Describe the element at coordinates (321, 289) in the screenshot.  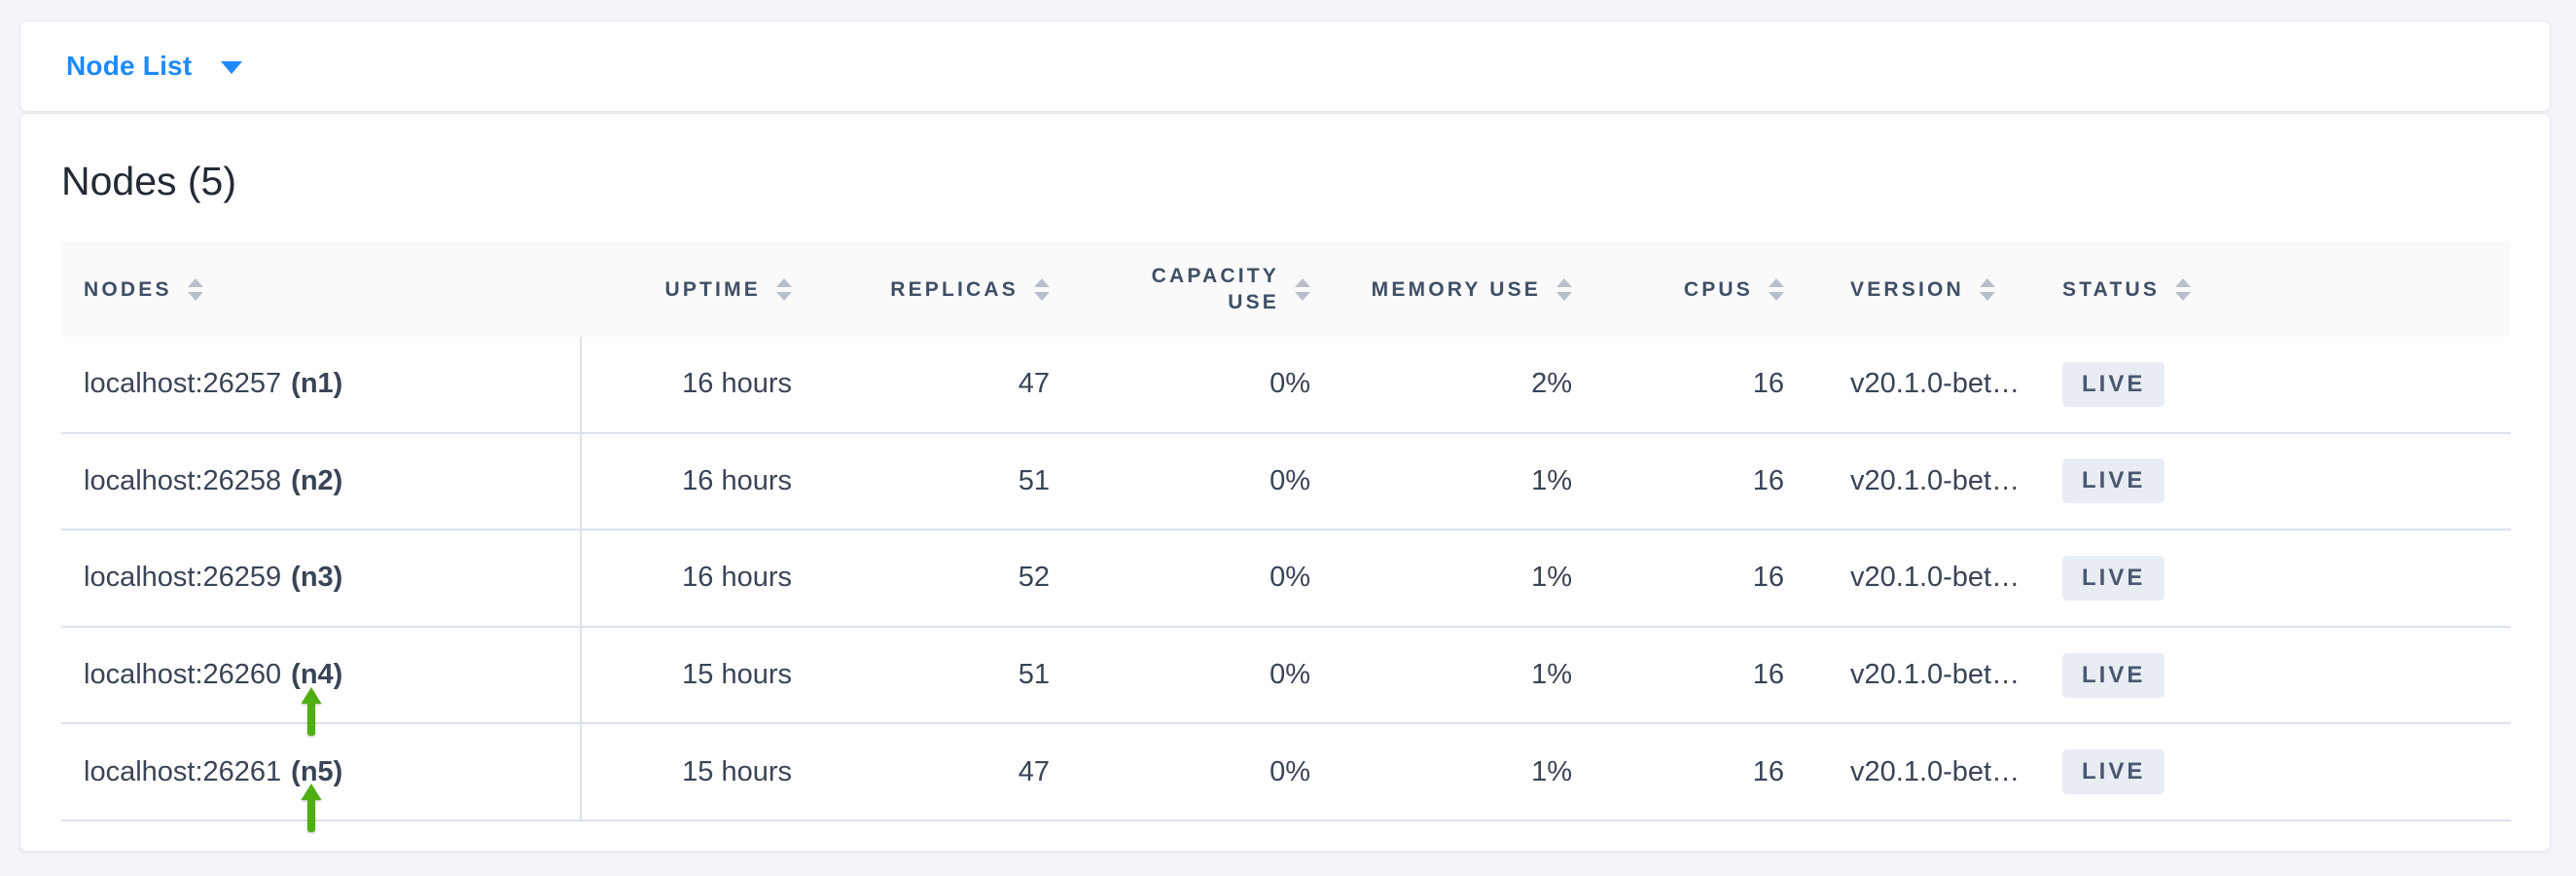
I see `column-header-node: NODES` at that location.